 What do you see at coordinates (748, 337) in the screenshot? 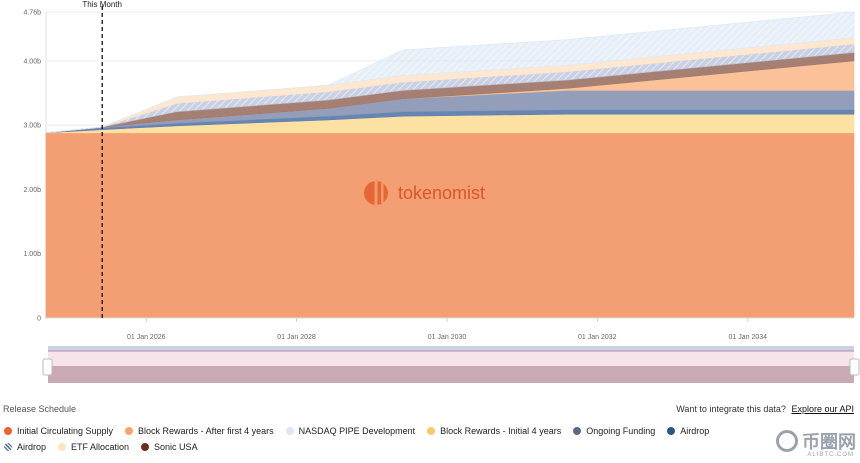
I see `x-tick-label: 01 Jan 2034` at bounding box center [748, 337].